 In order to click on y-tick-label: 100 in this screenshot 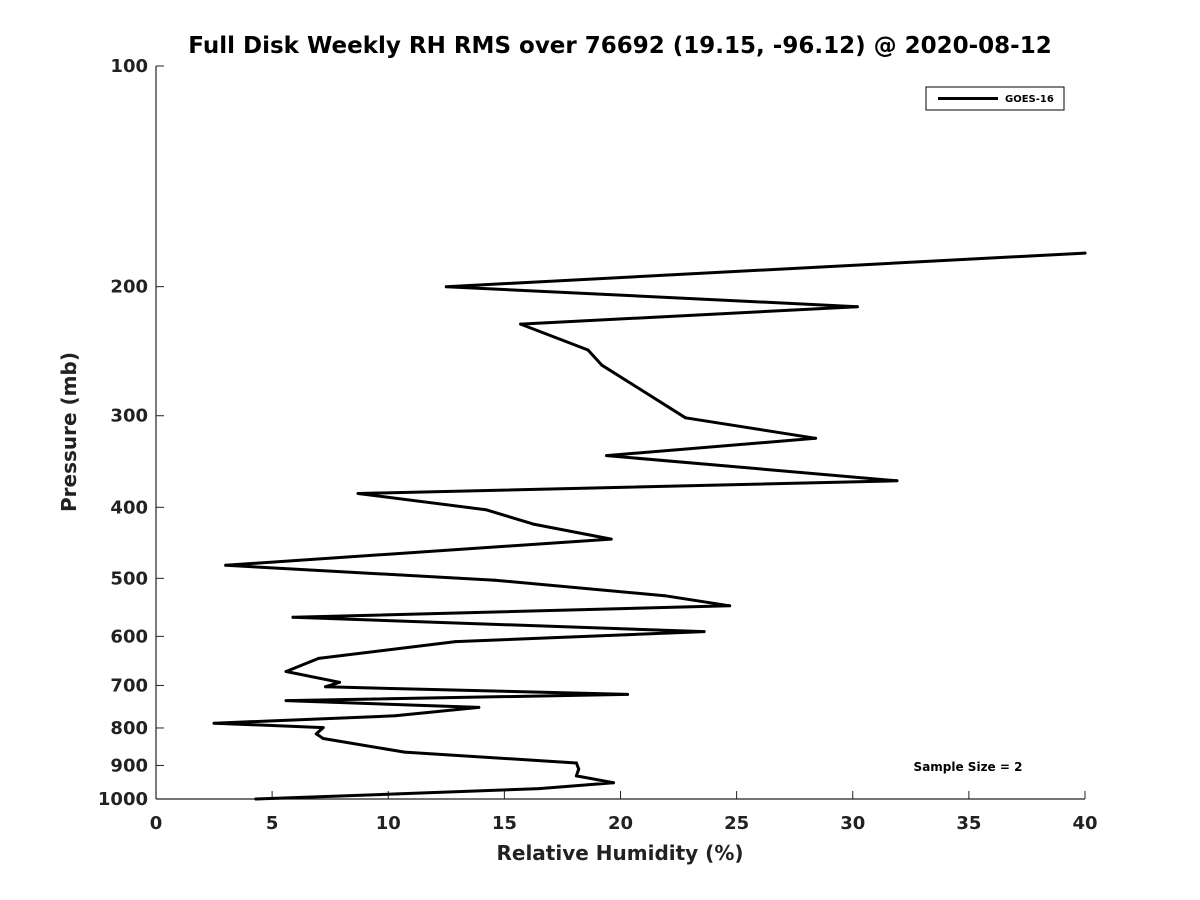, I will do `click(129, 66)`.